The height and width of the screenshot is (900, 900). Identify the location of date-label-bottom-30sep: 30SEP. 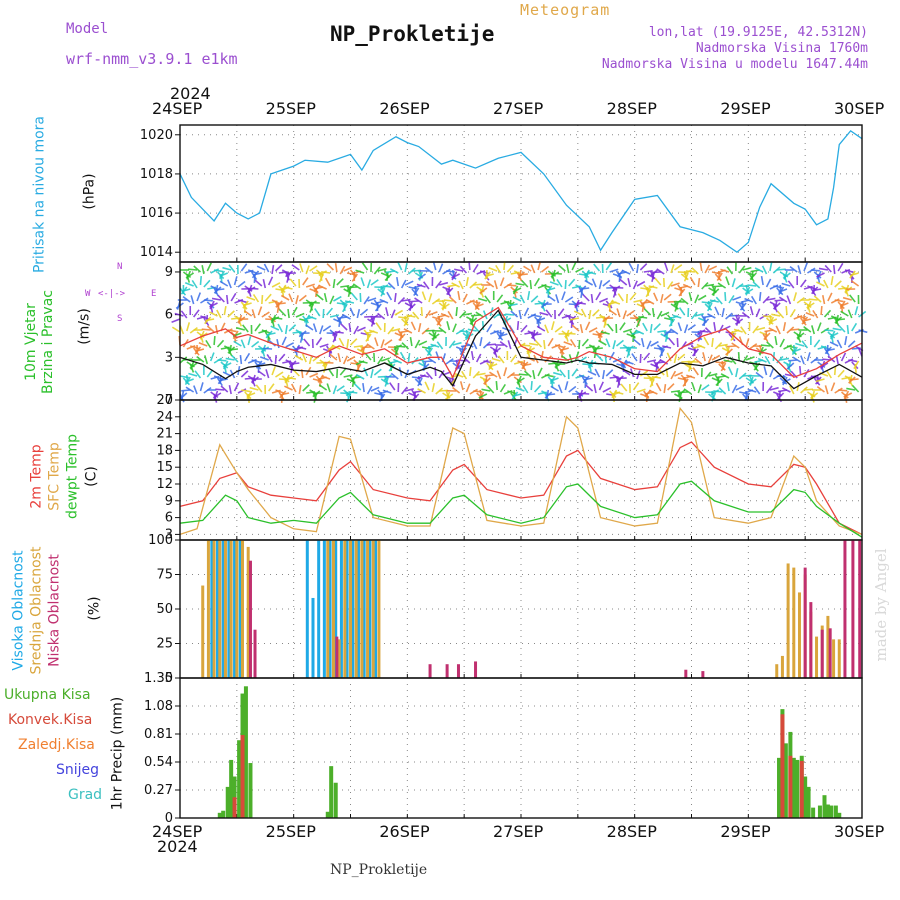
(859, 831).